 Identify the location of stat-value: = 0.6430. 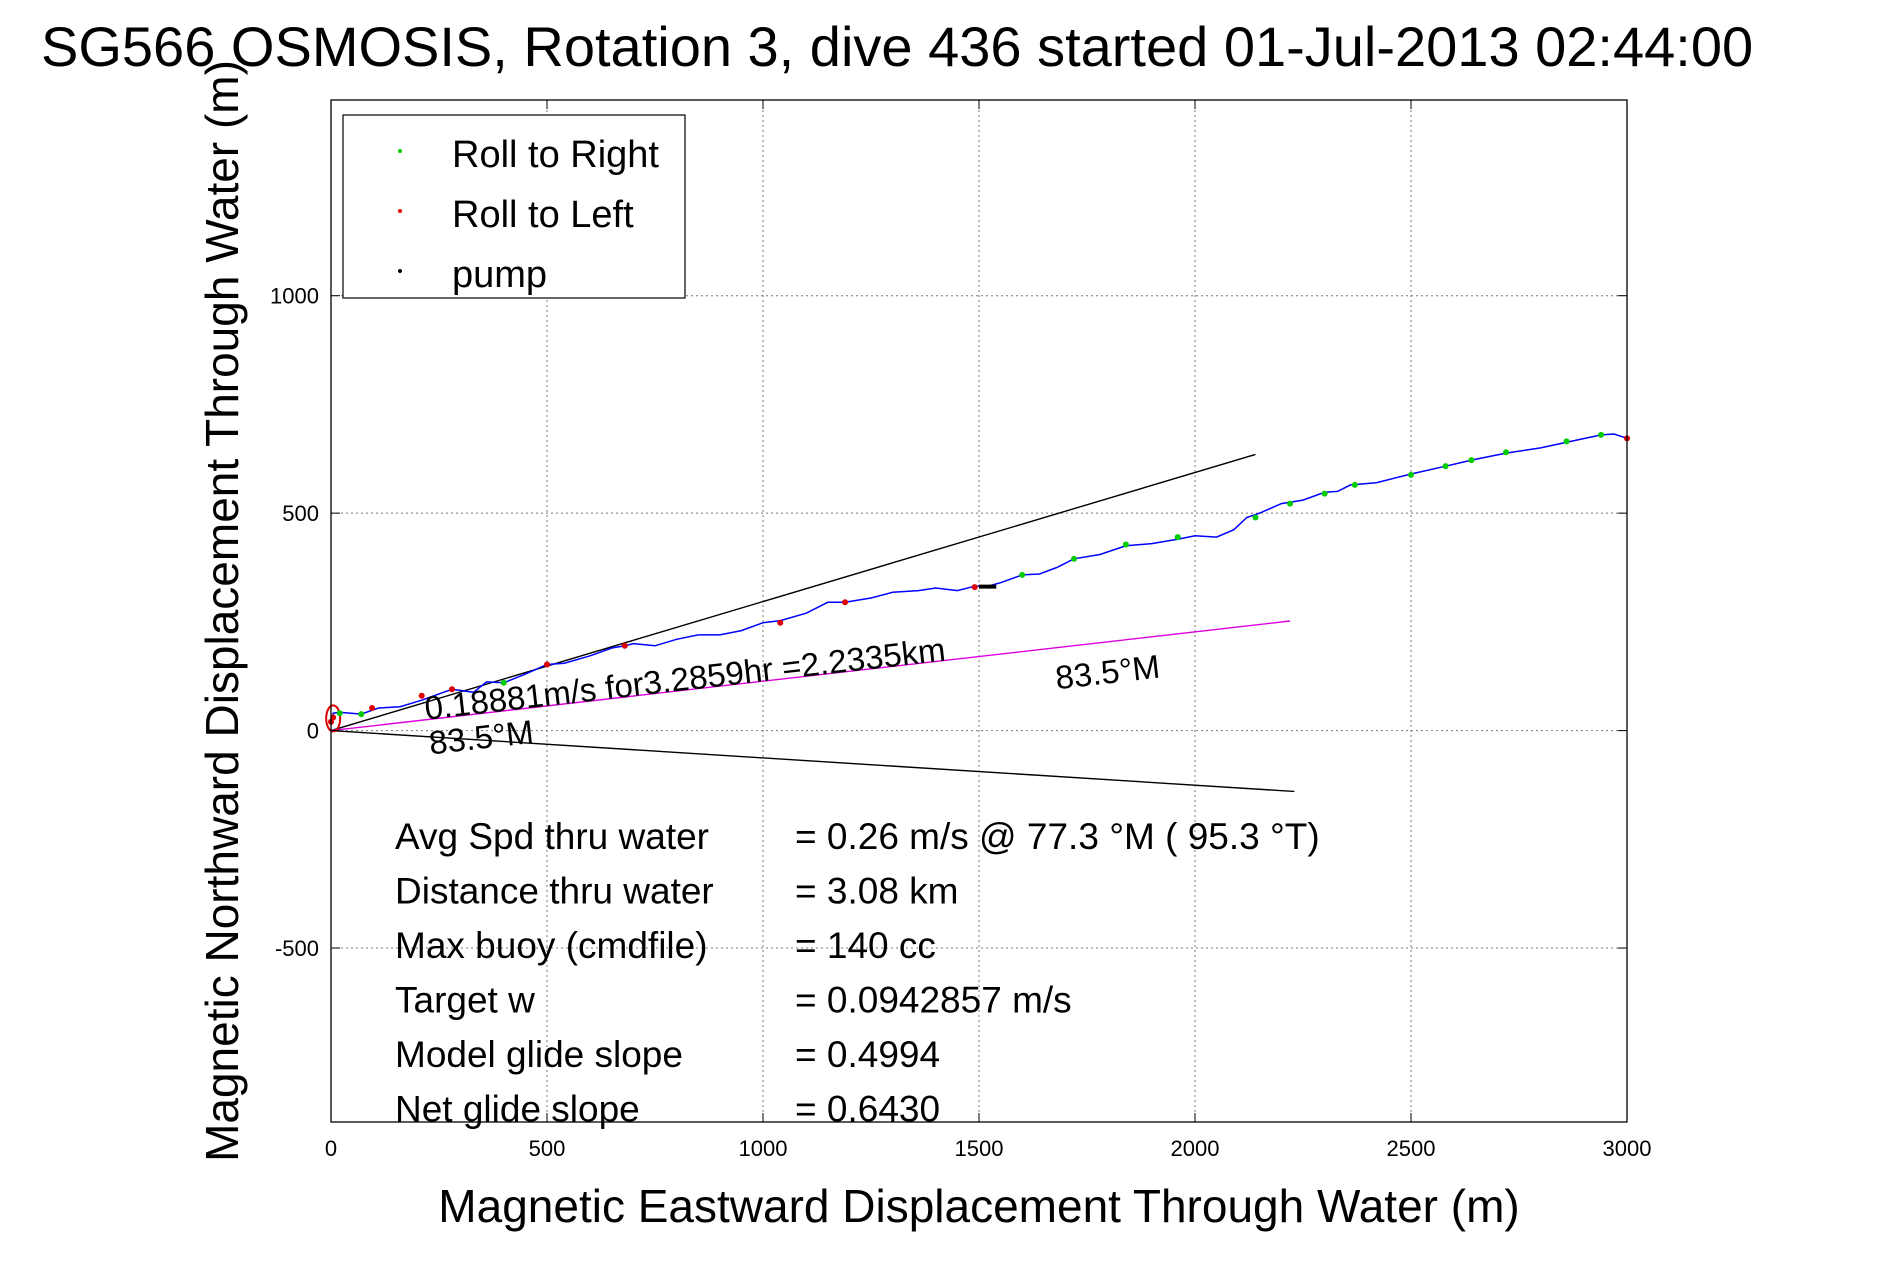
(867, 1109).